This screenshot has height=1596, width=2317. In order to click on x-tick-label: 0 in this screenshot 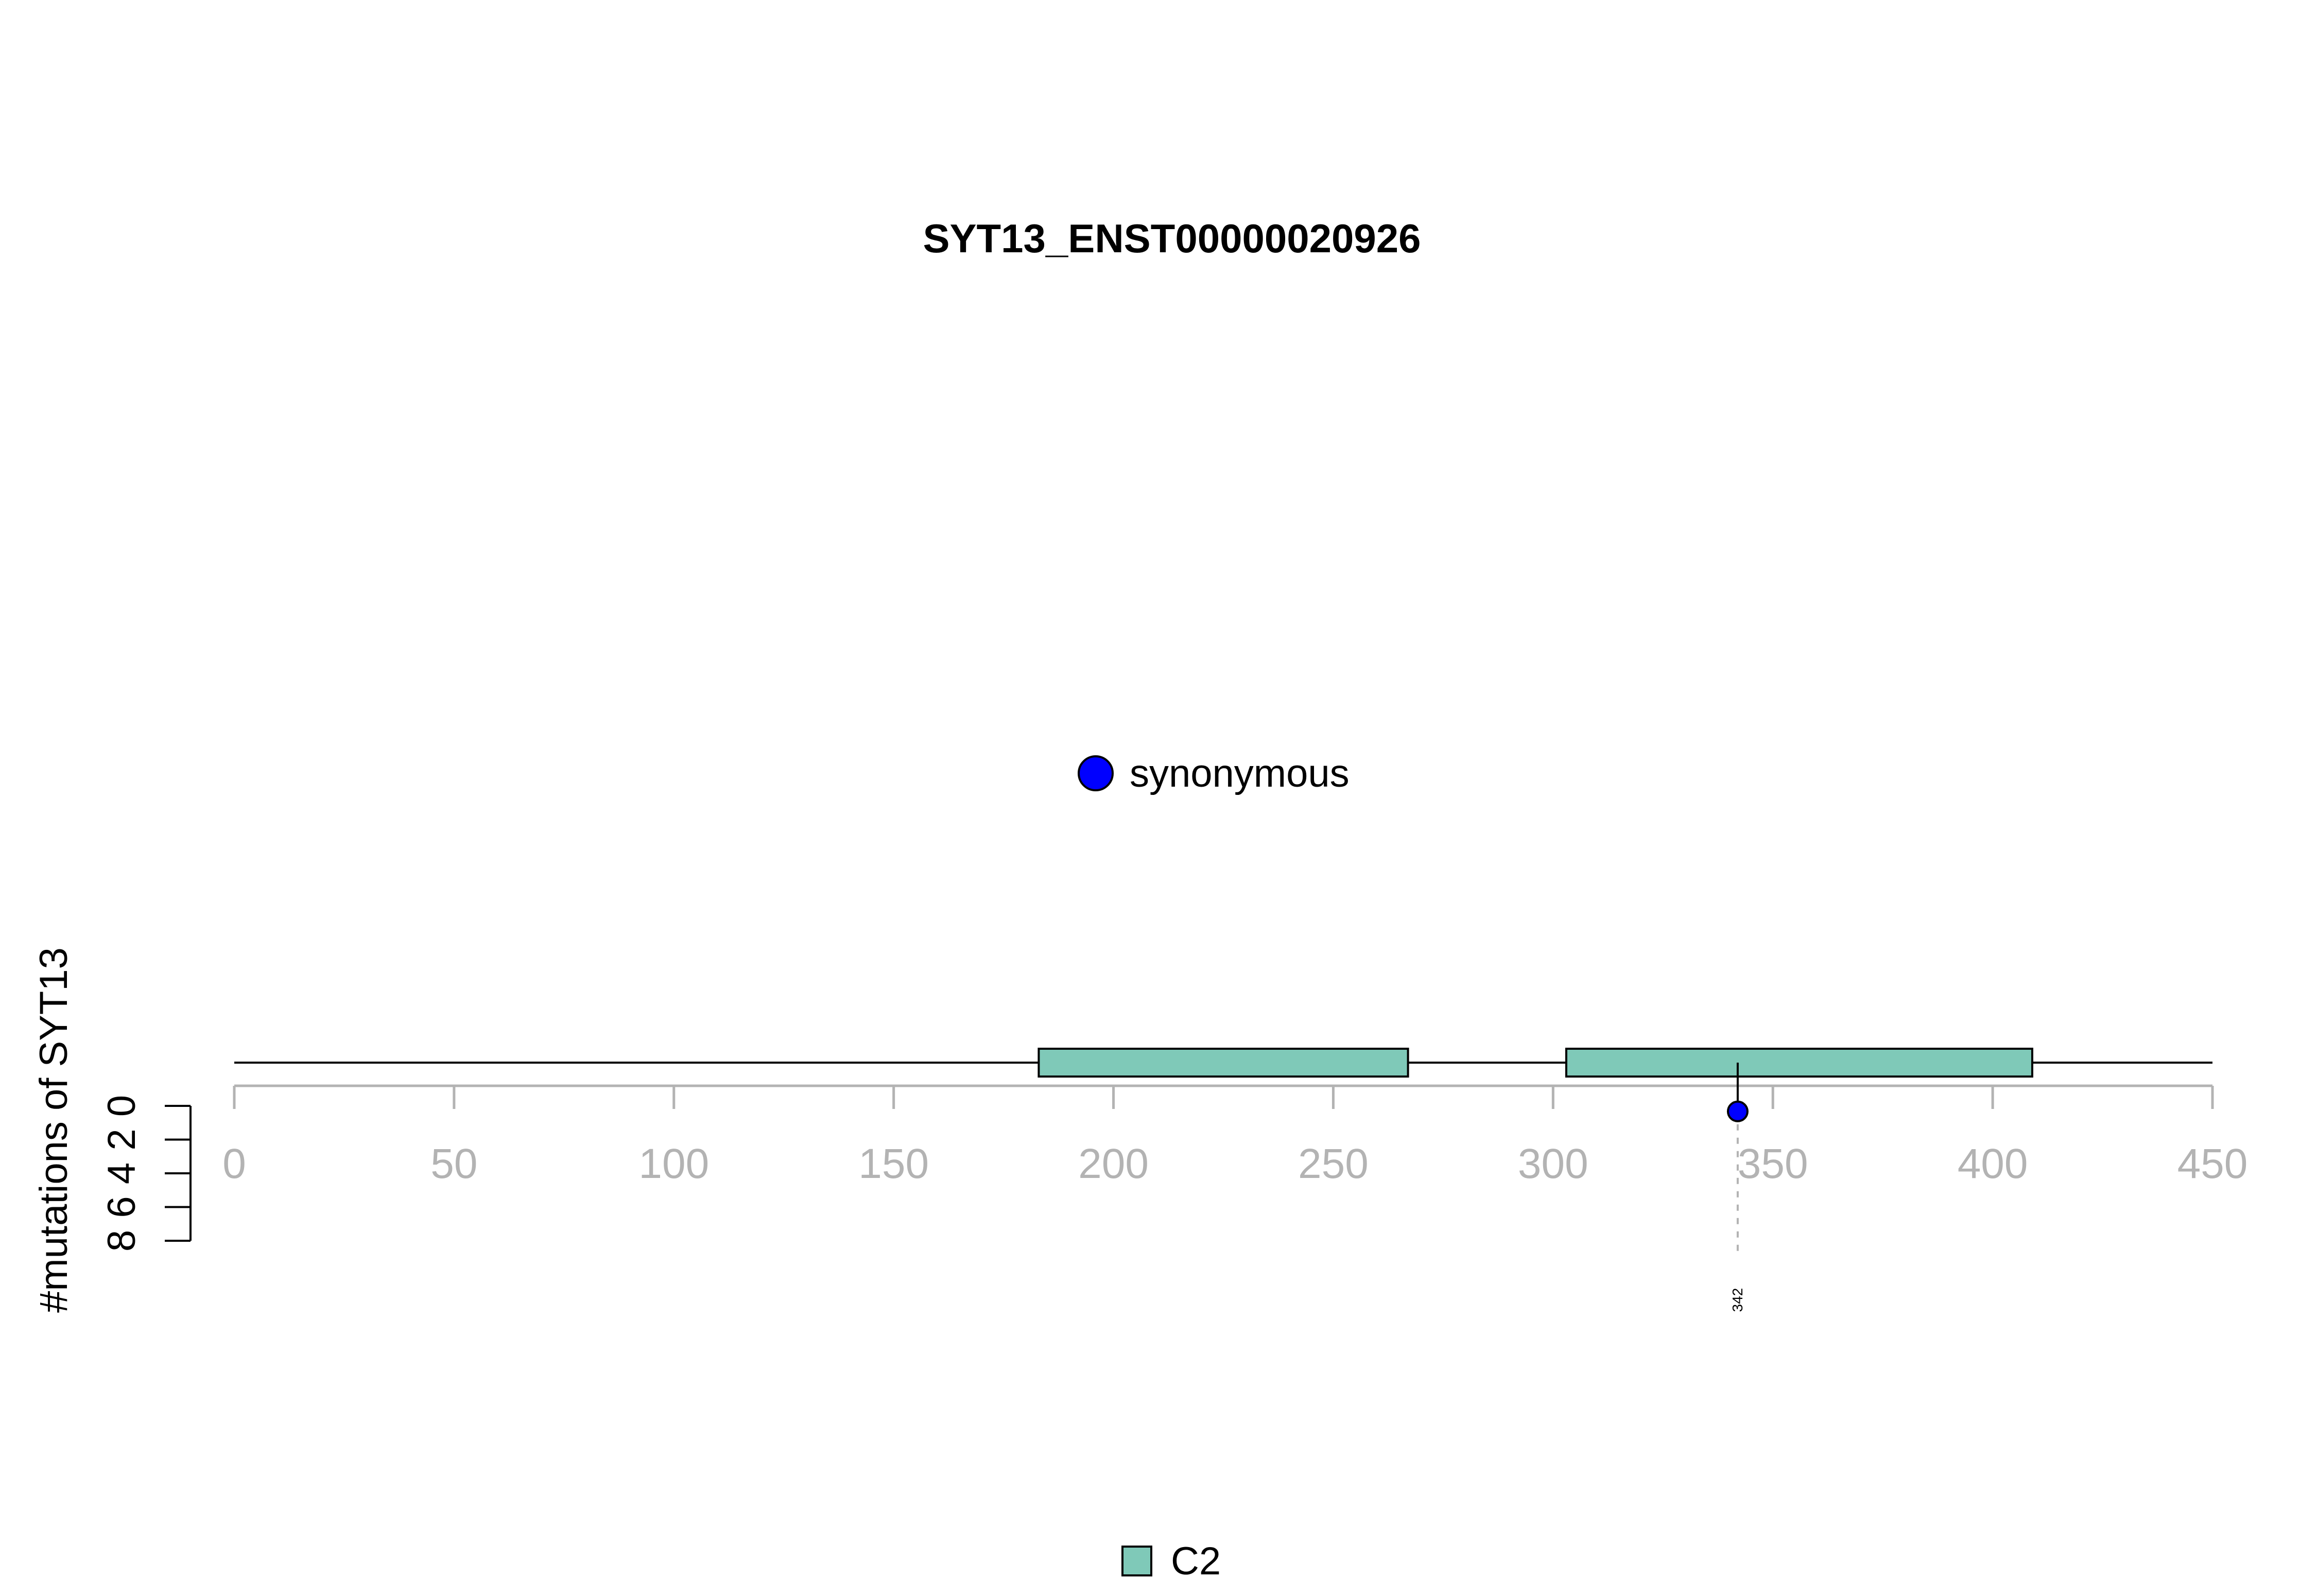, I will do `click(234, 1164)`.